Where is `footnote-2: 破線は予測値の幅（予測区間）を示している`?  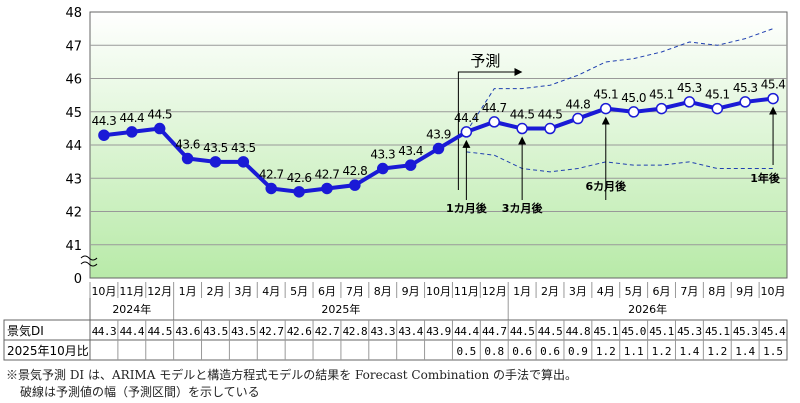 footnote-2: 破線は予測値の幅（予測区間）を示している is located at coordinates (140, 392).